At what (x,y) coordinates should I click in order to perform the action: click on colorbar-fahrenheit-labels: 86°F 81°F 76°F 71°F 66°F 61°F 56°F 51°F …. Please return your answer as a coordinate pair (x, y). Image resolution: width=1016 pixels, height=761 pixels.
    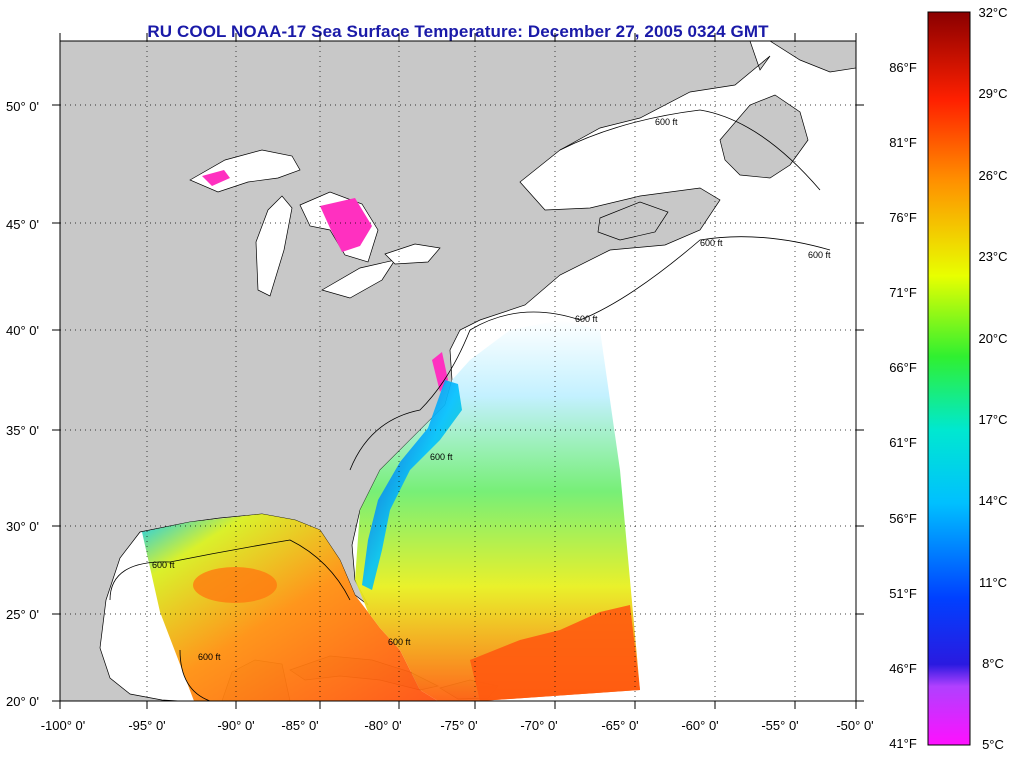
    Looking at the image, I should click on (903, 405).